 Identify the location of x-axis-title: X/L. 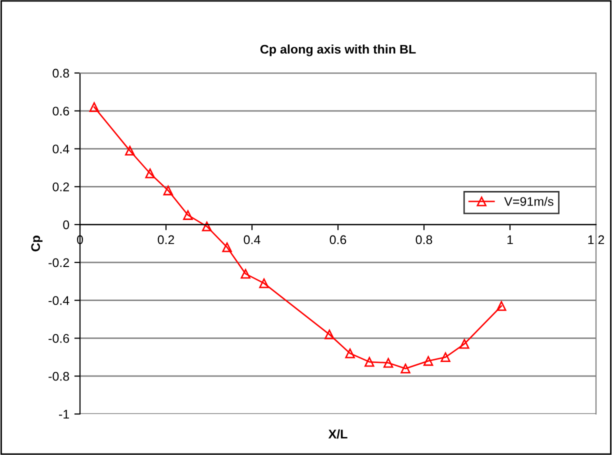
(338, 434).